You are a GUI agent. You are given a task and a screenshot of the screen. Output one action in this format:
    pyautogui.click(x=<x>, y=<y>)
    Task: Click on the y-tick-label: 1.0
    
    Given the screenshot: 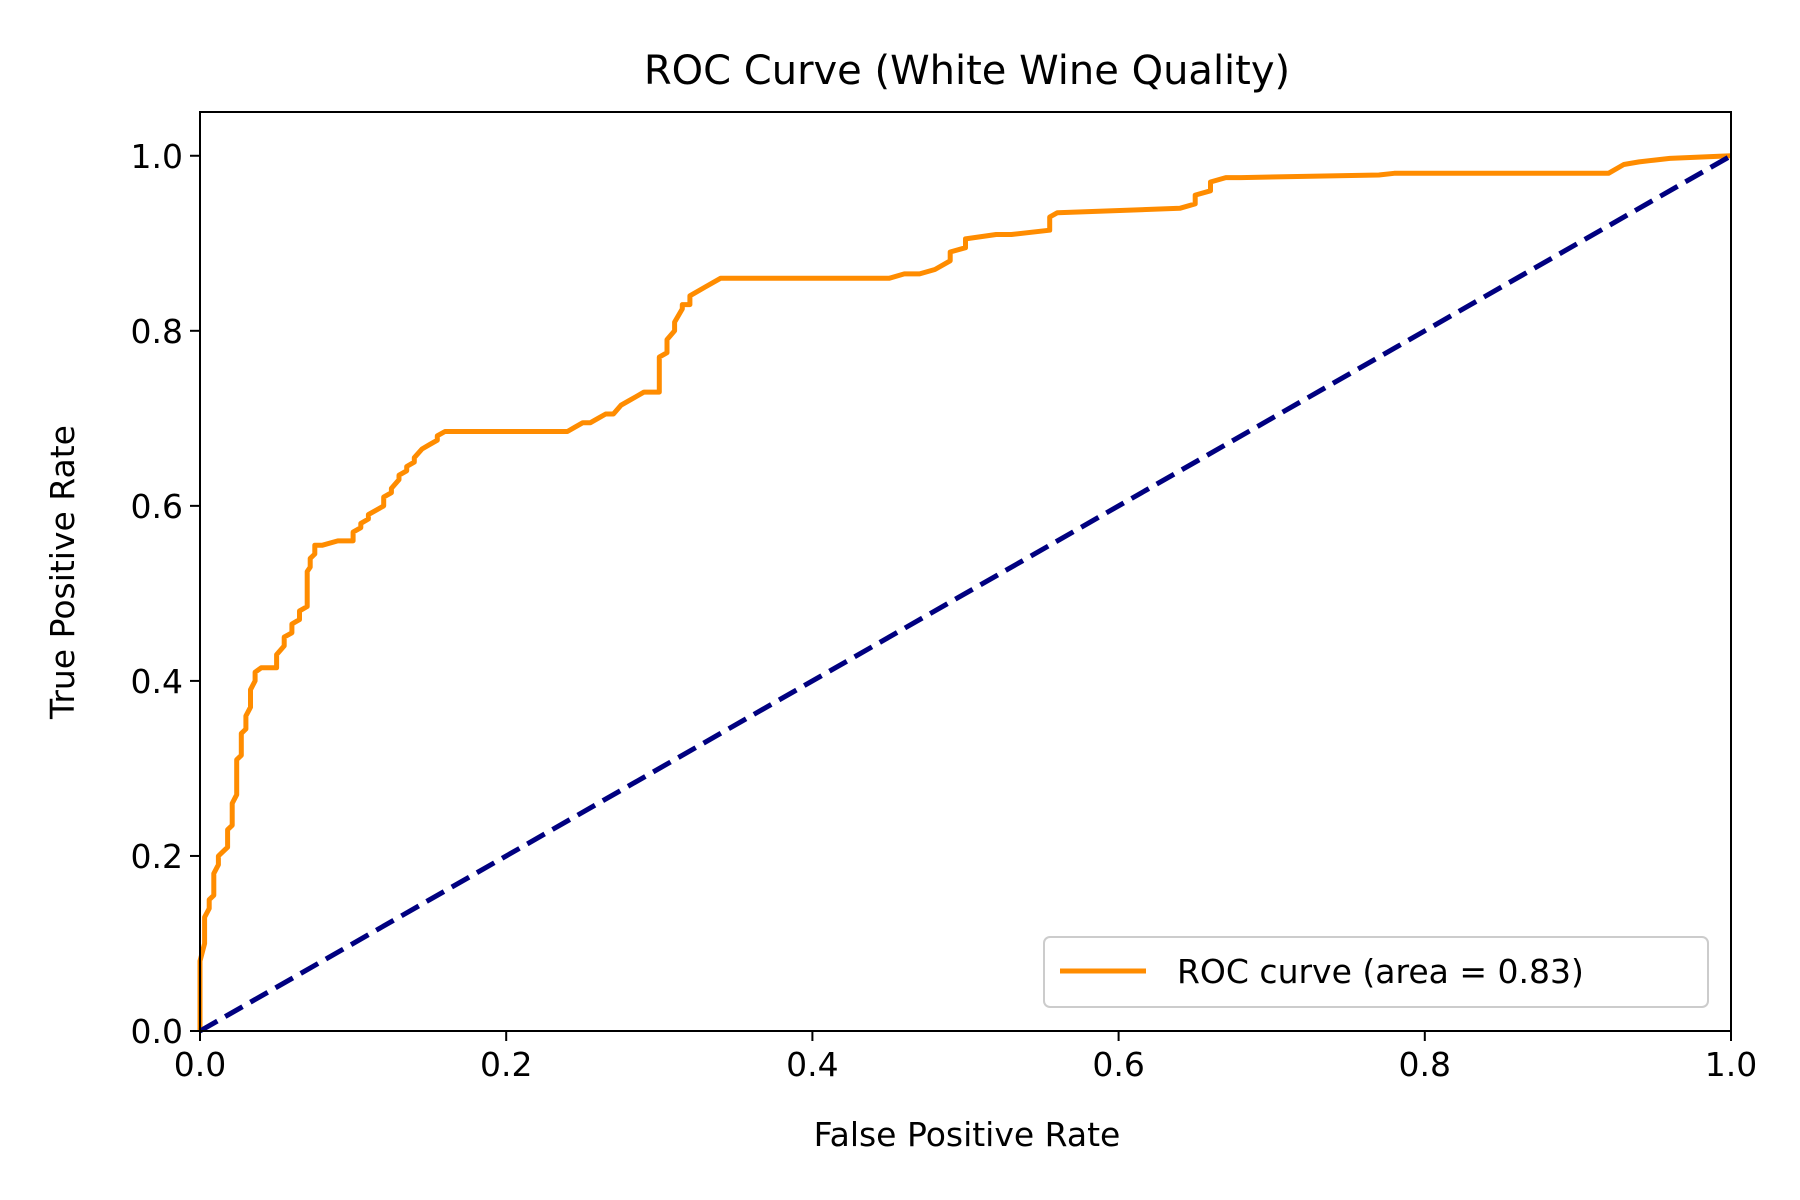 What is the action you would take?
    pyautogui.click(x=157, y=156)
    